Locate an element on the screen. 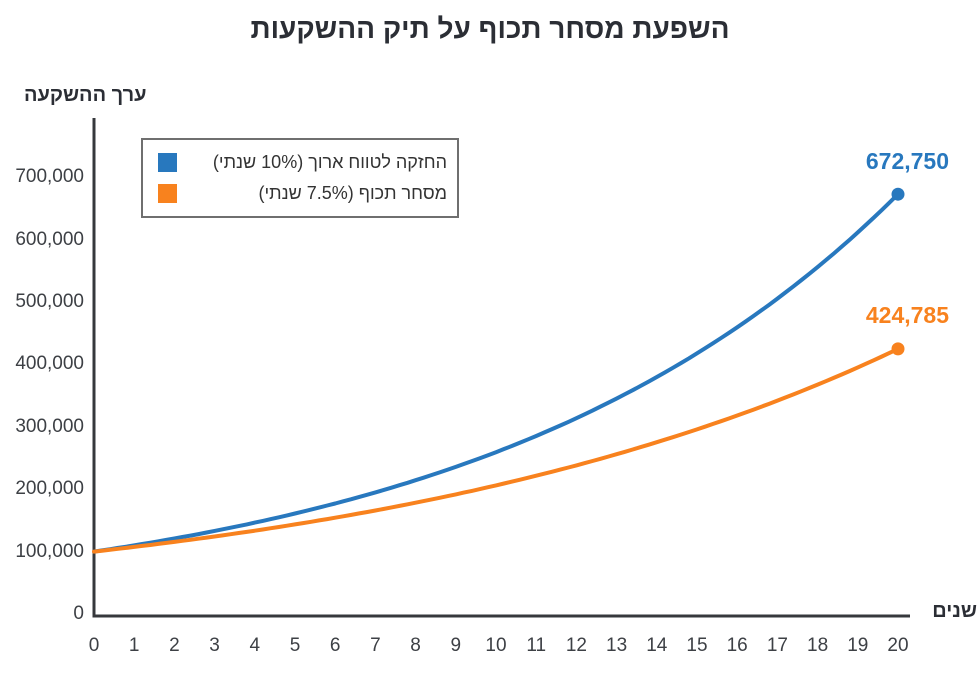  x-tick-label: 17 is located at coordinates (777, 645).